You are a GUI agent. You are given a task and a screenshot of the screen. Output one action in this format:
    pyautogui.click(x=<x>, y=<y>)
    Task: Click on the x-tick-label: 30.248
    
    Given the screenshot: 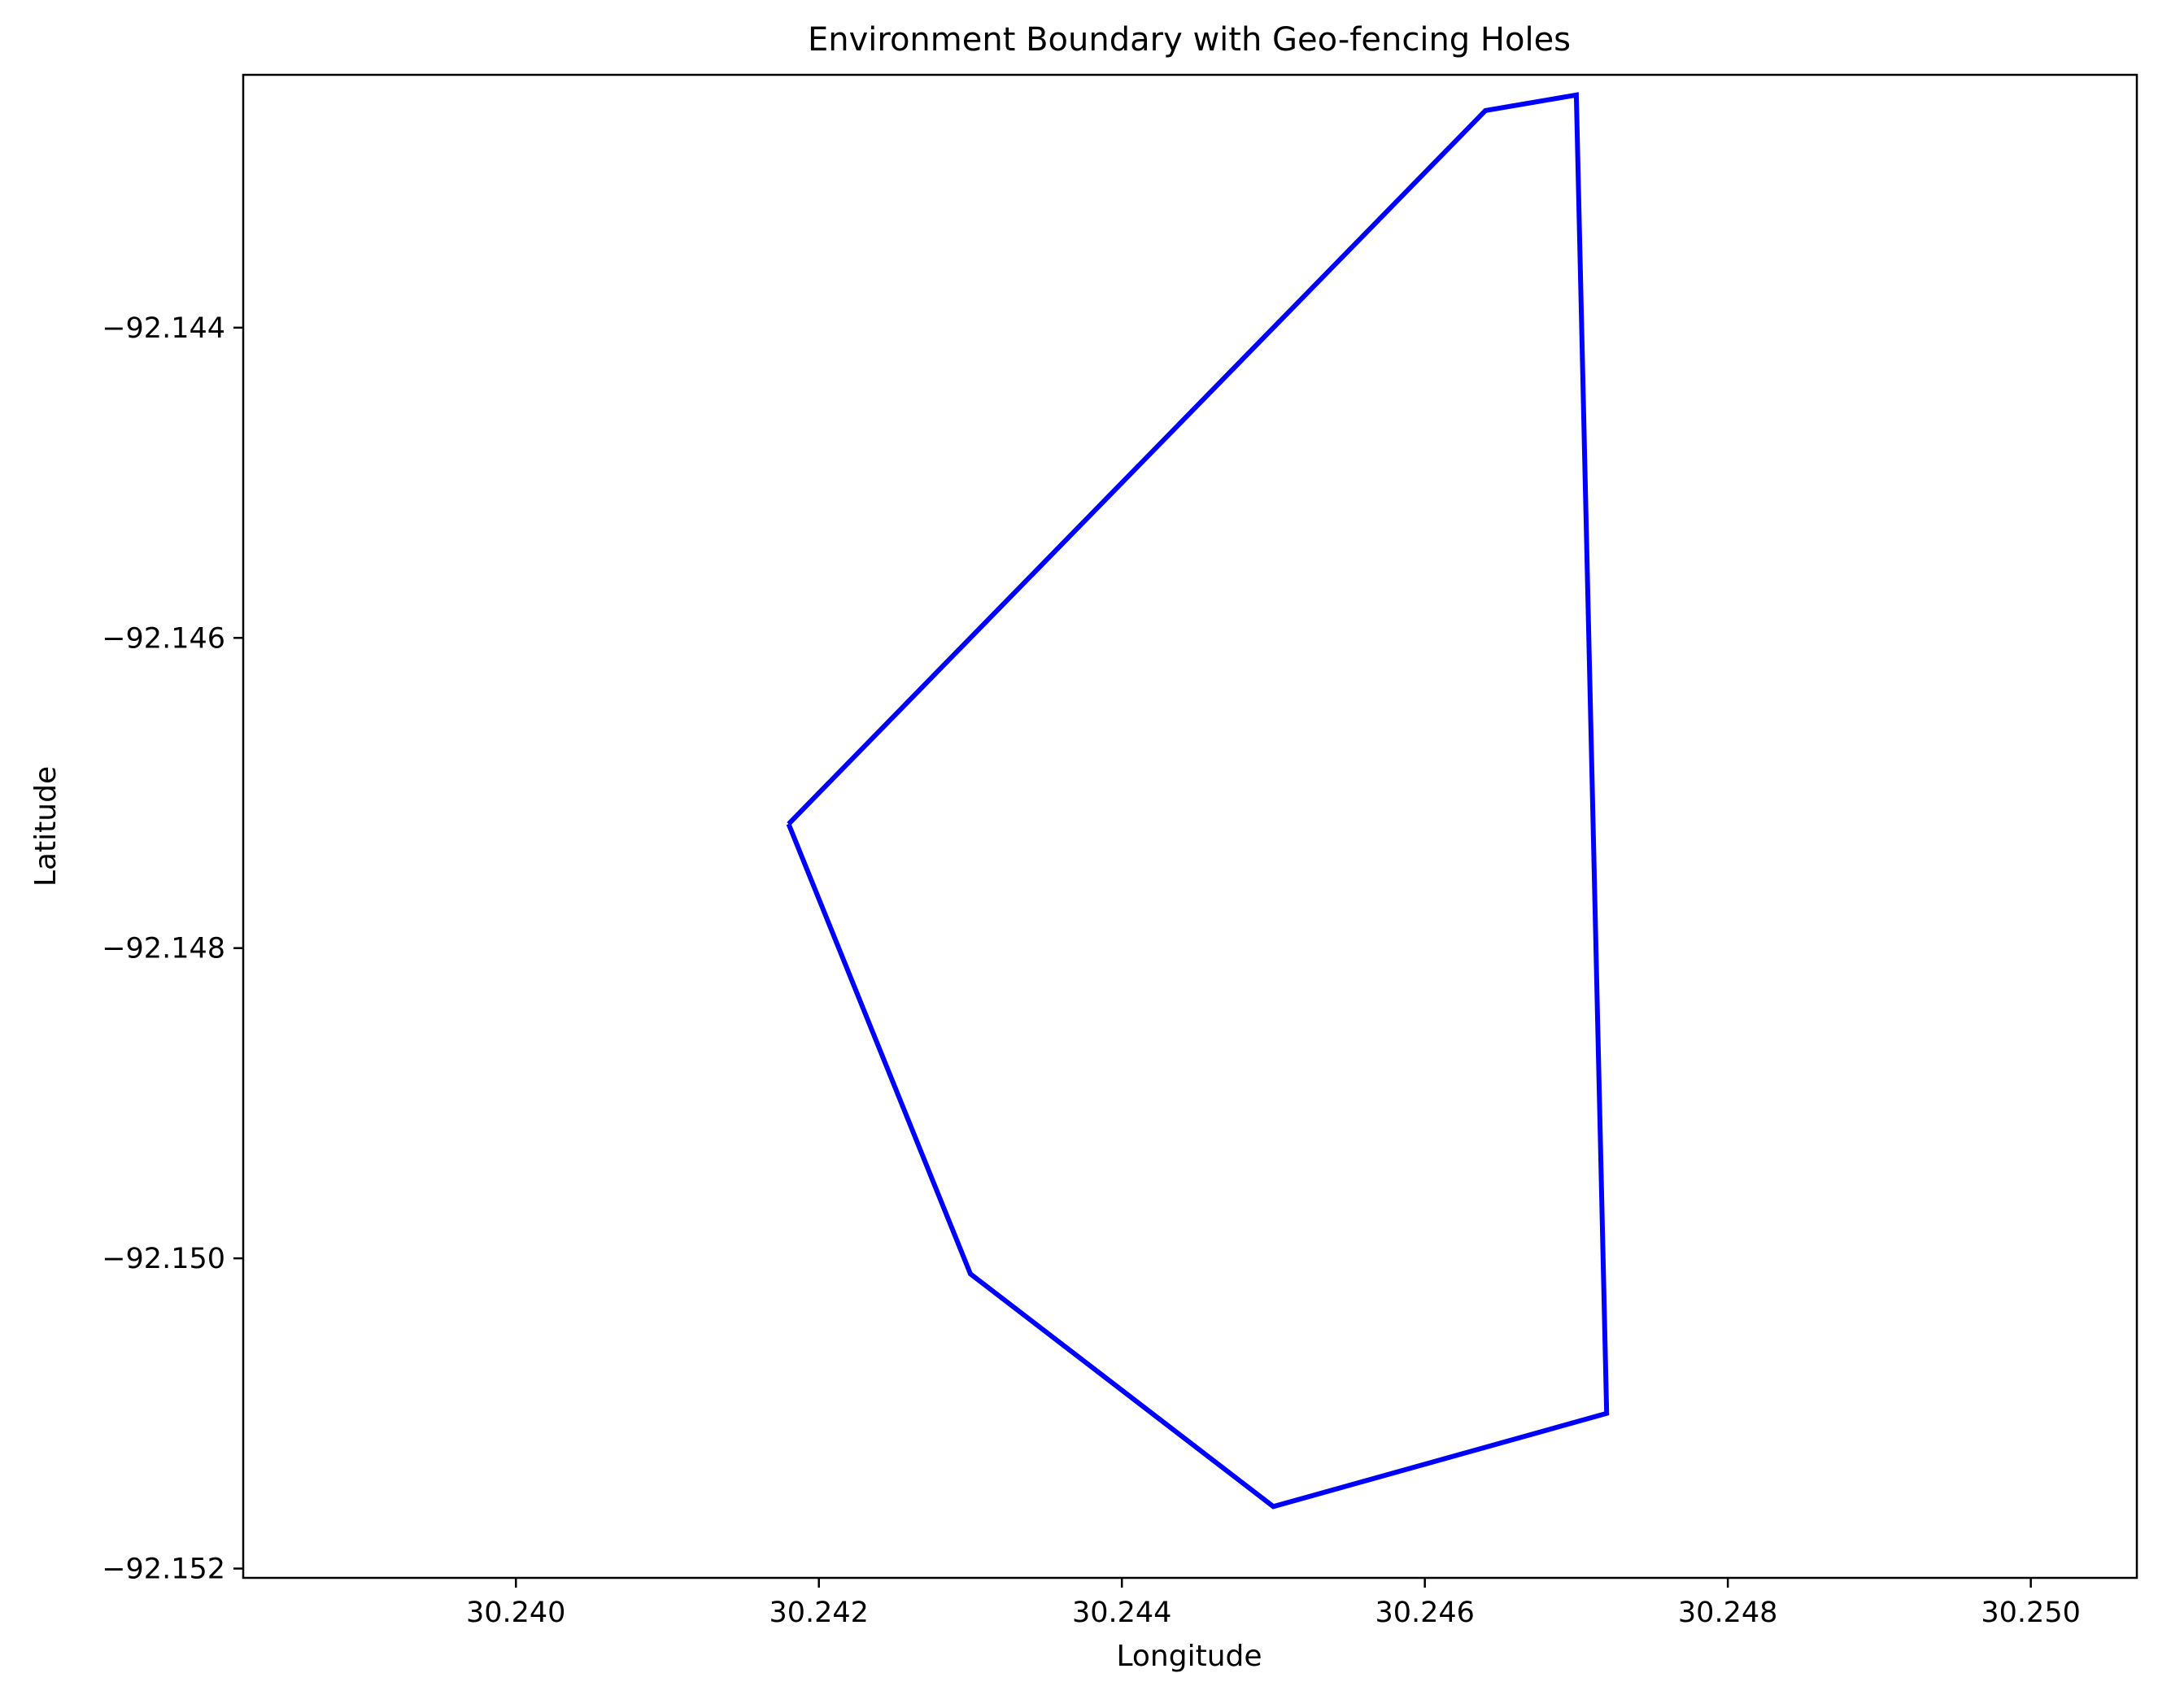 What is the action you would take?
    pyautogui.click(x=1727, y=1613)
    